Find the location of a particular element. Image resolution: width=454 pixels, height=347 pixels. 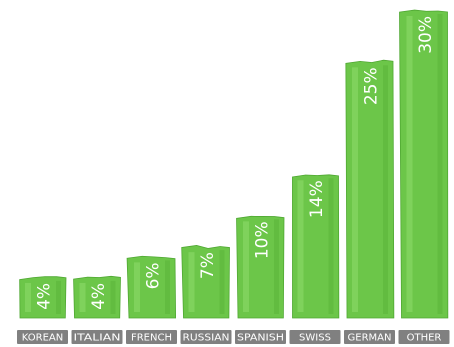

data-label-swiss: 14% is located at coordinates (317, 199).